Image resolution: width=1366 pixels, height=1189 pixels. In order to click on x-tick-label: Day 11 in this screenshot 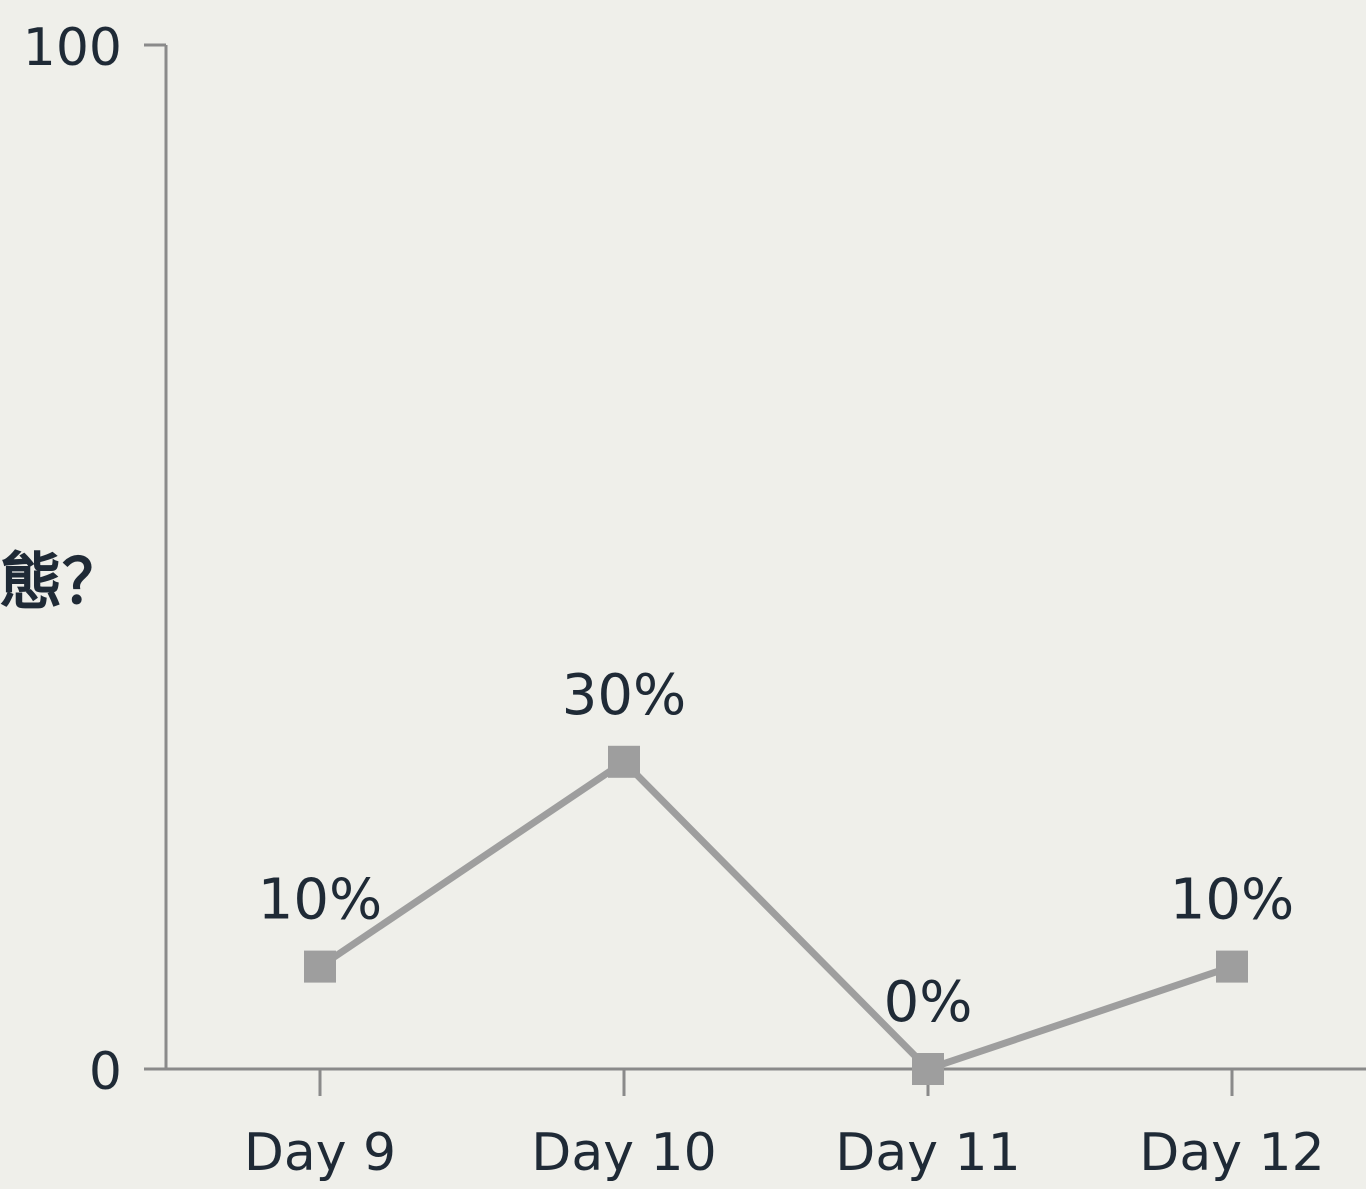, I will do `click(927, 1153)`.